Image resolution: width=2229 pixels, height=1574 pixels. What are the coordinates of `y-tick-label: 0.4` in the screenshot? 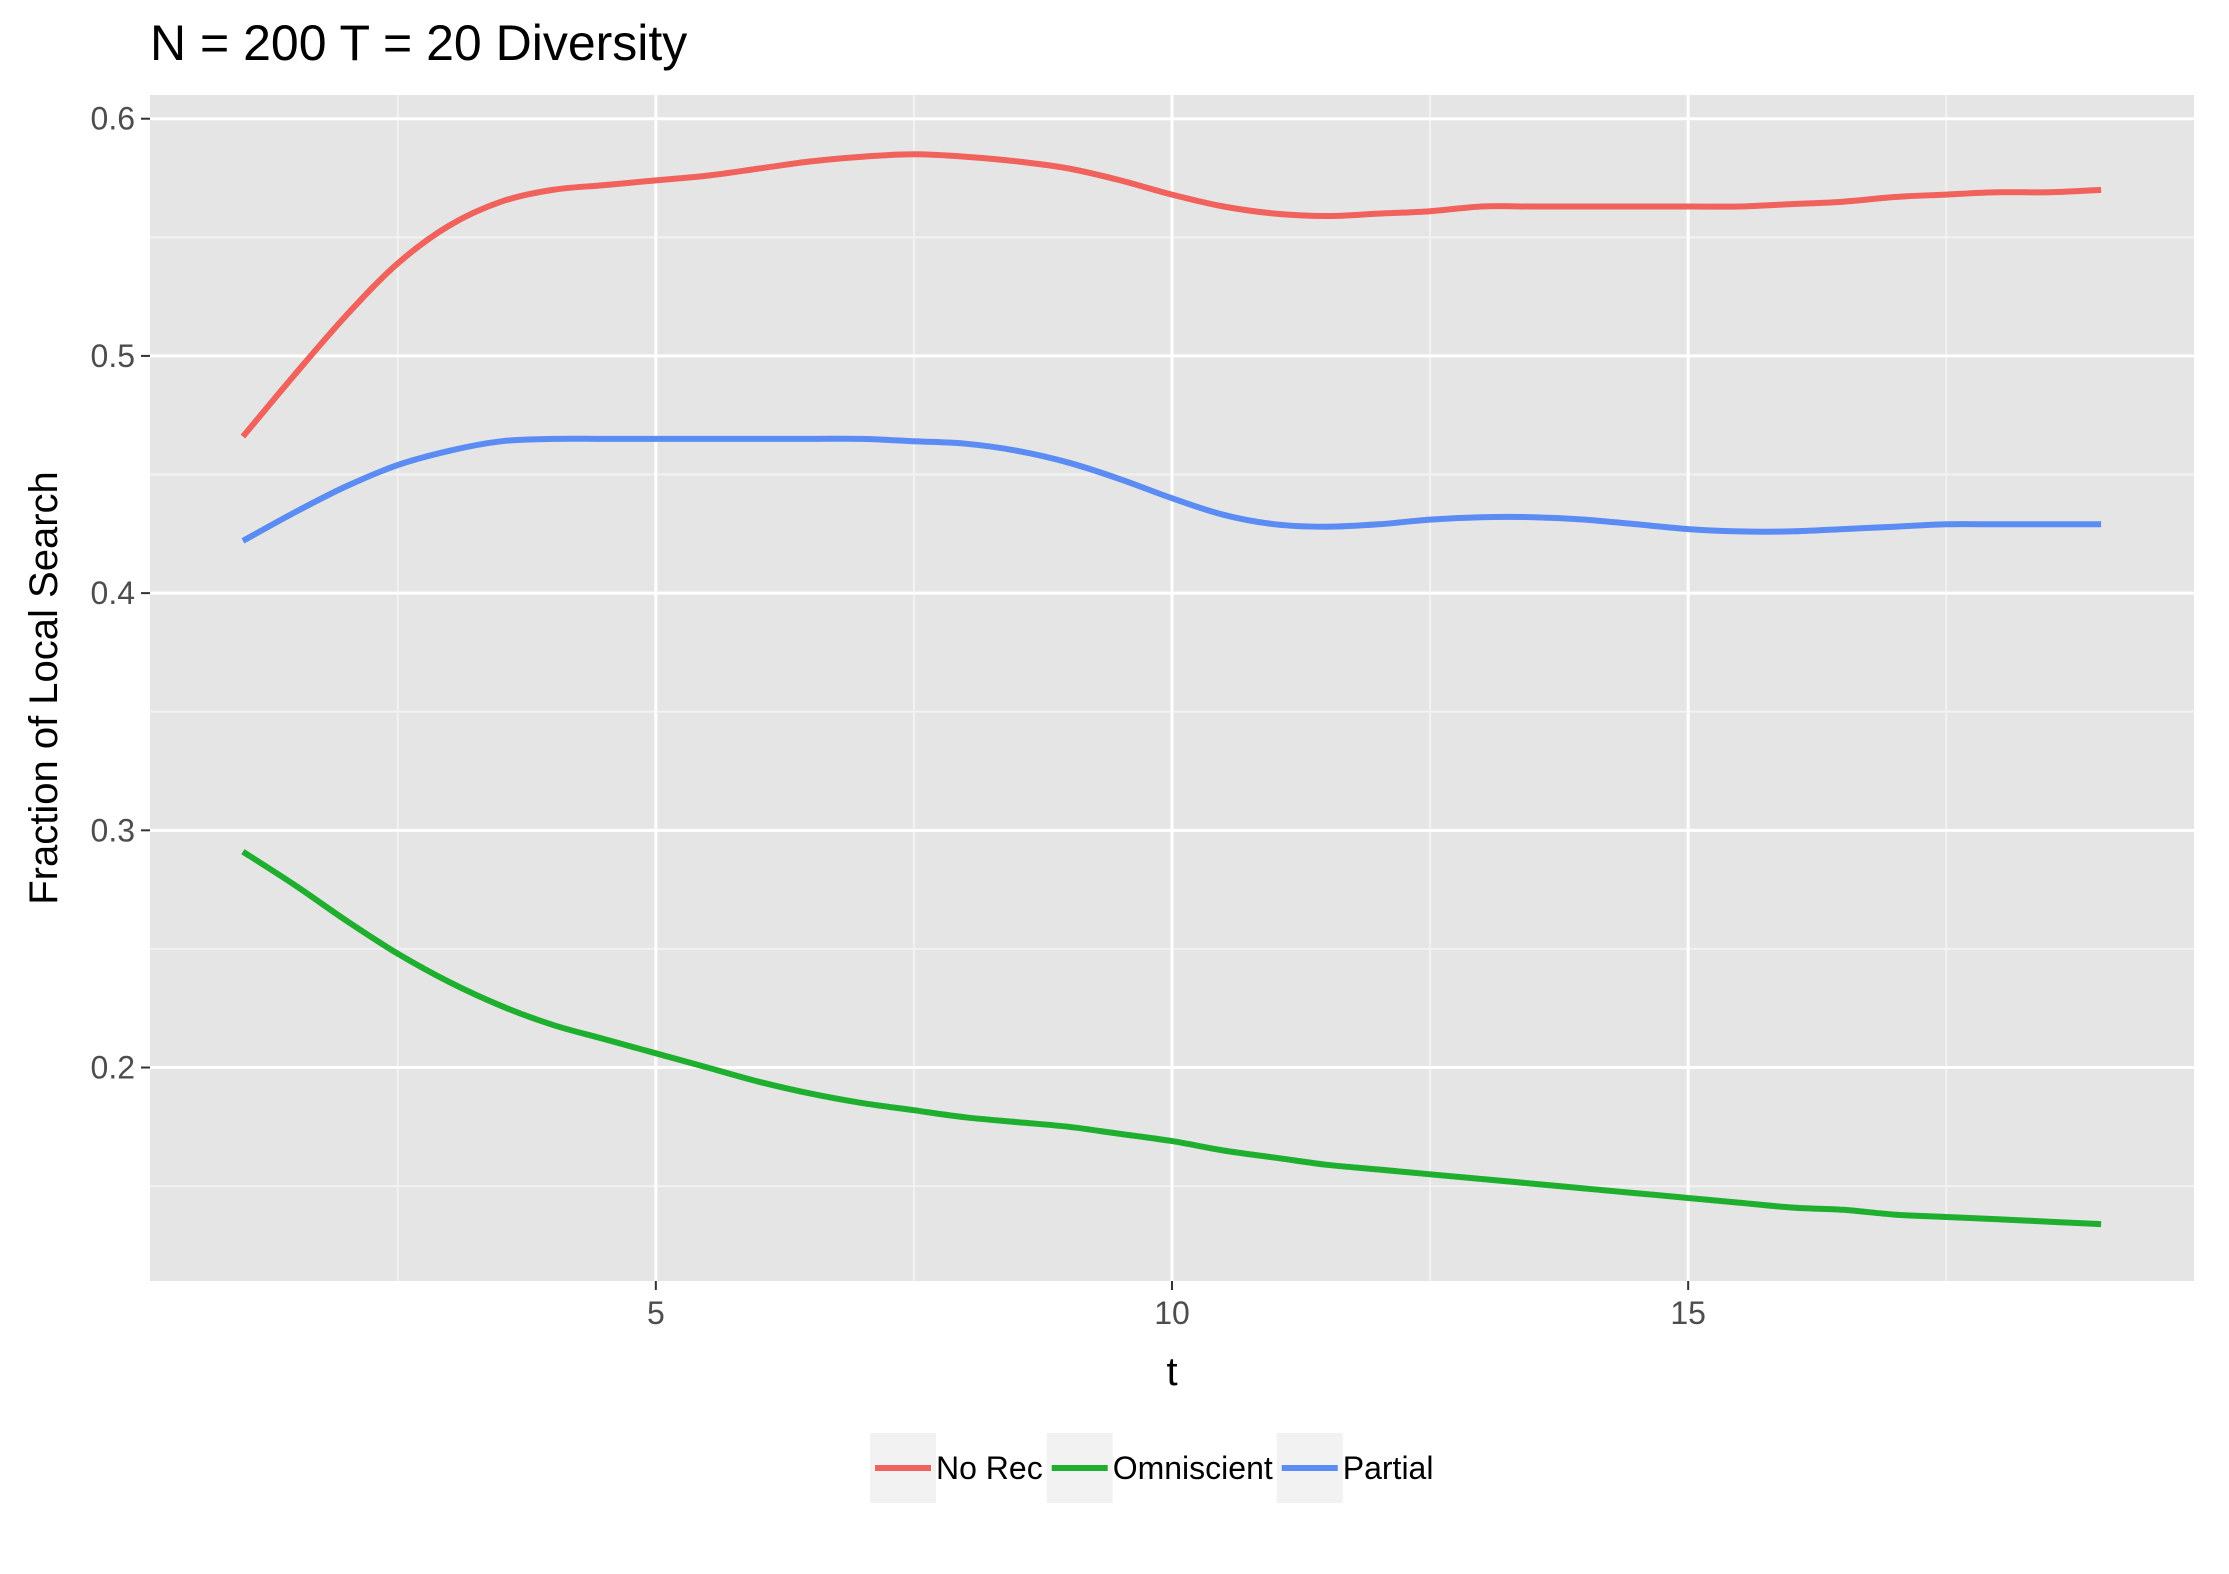 It's located at (113, 593).